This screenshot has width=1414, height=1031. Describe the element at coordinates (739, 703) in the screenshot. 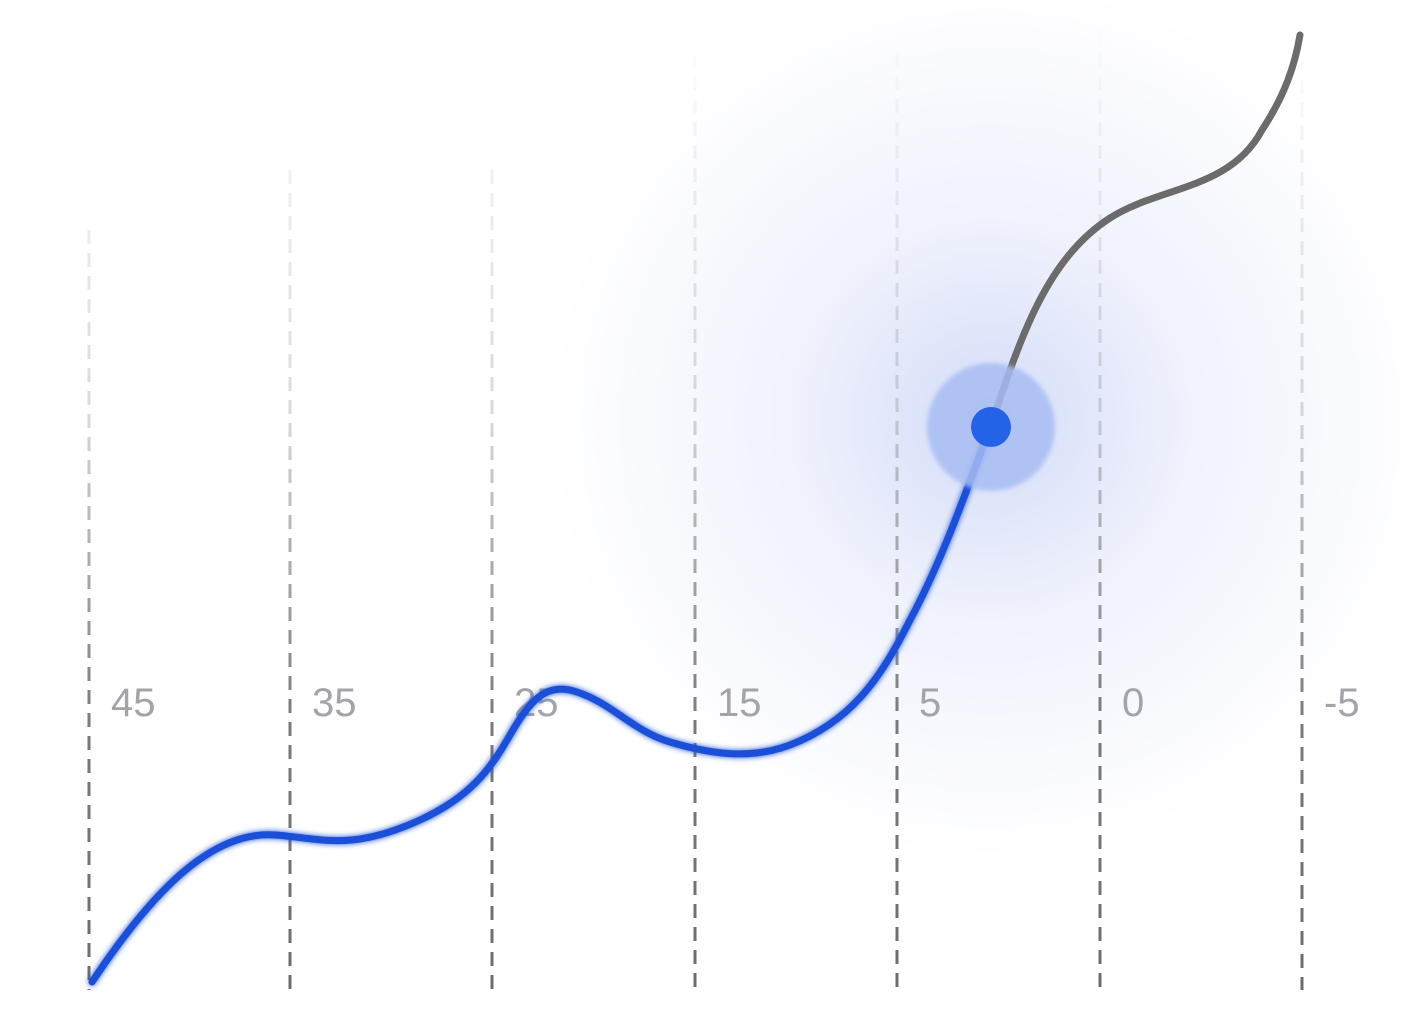

I see `x-tick-label: 15` at that location.